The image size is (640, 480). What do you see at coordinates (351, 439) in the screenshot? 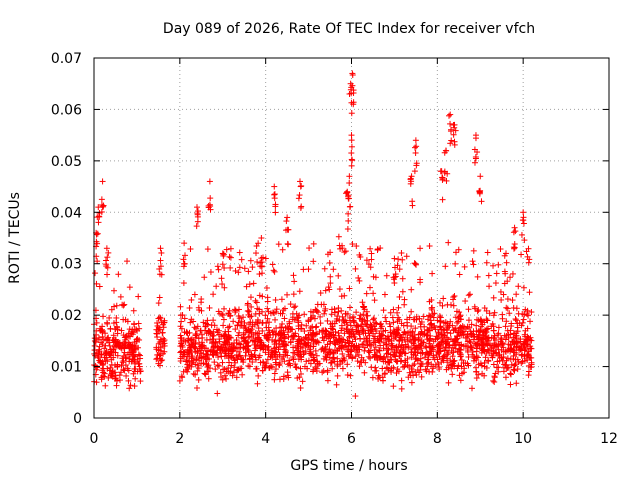
I see `x-tick-label: 6` at bounding box center [351, 439].